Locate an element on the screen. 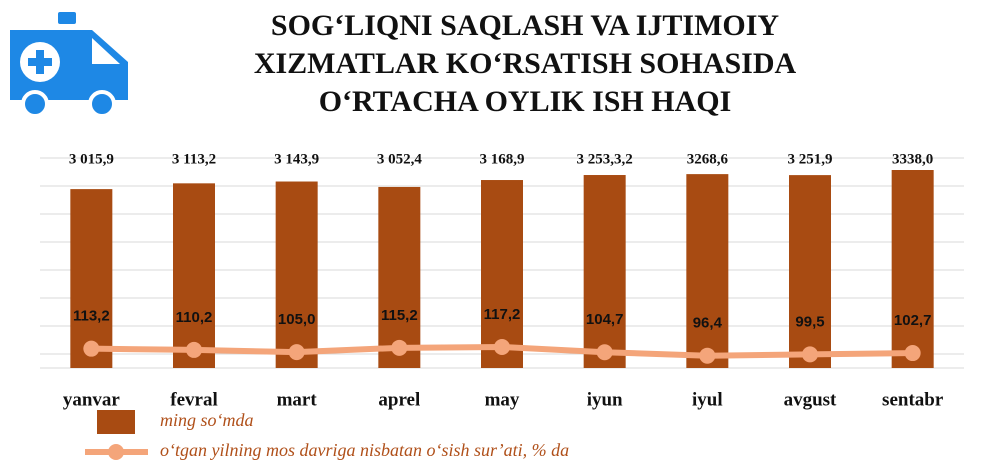  line-value-label: 96,4 is located at coordinates (708, 323).